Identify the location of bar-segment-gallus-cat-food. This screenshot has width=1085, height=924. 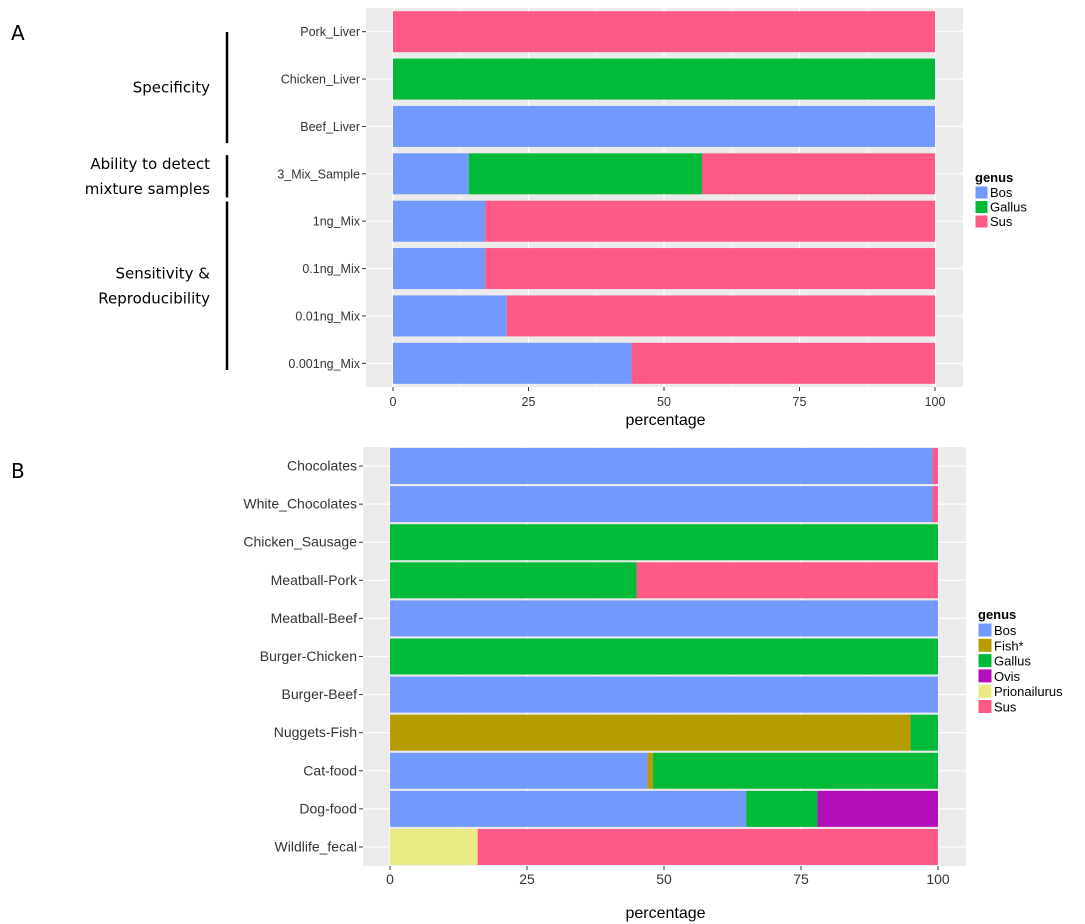
(795, 770).